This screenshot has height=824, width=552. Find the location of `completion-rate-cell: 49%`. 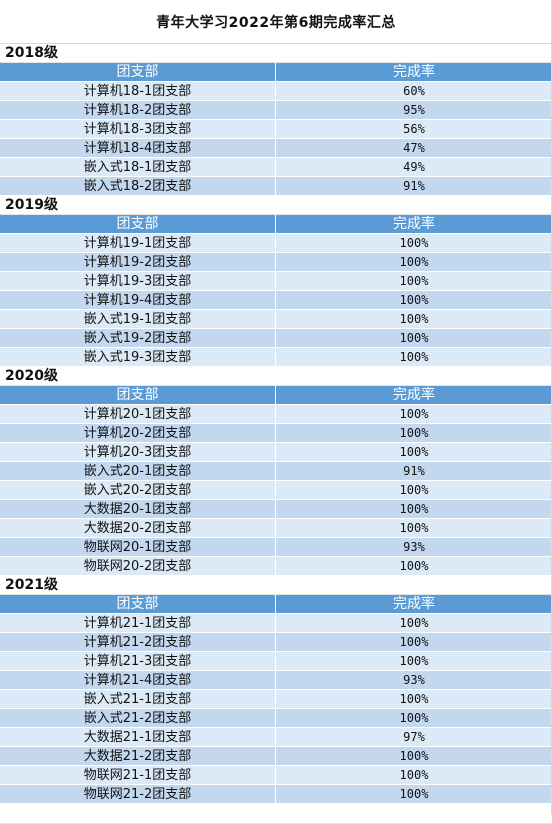

completion-rate-cell: 49% is located at coordinates (414, 167).